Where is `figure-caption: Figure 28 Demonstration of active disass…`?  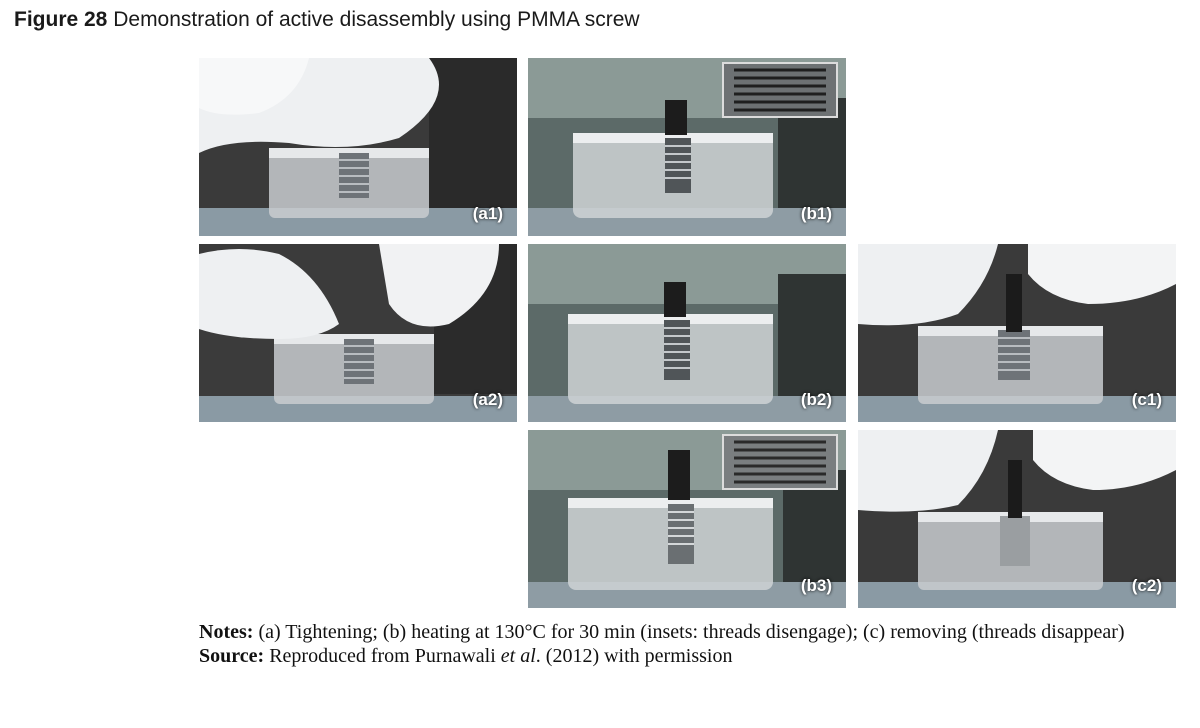 figure-caption: Figure 28 Demonstration of active disass… is located at coordinates (327, 20).